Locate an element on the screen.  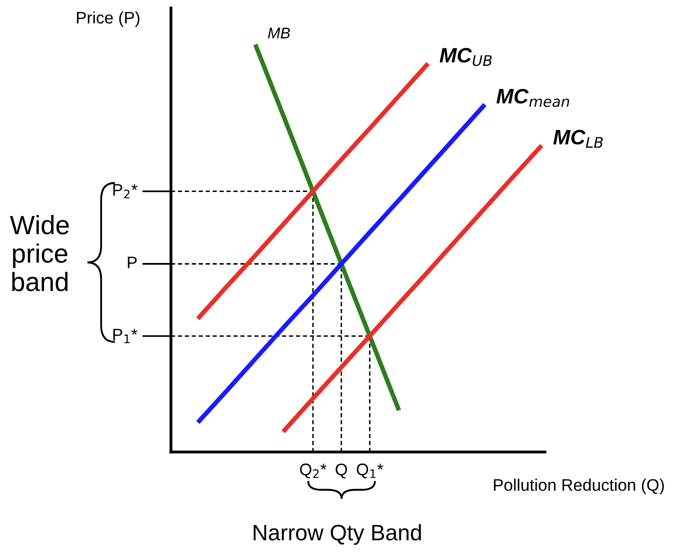
text: Narrow Qty Band is located at coordinates (337, 534).